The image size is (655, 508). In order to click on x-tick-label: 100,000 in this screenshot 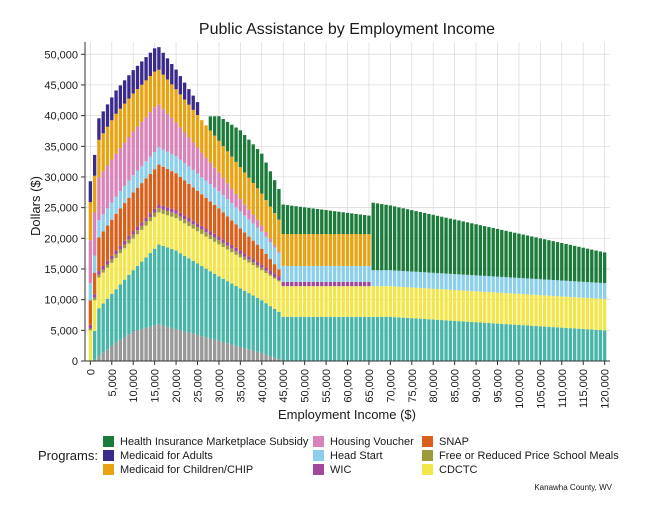, I will do `click(520, 389)`.